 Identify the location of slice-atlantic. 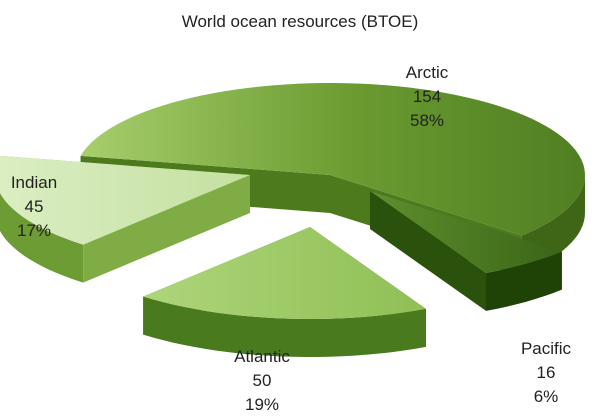
(284, 292).